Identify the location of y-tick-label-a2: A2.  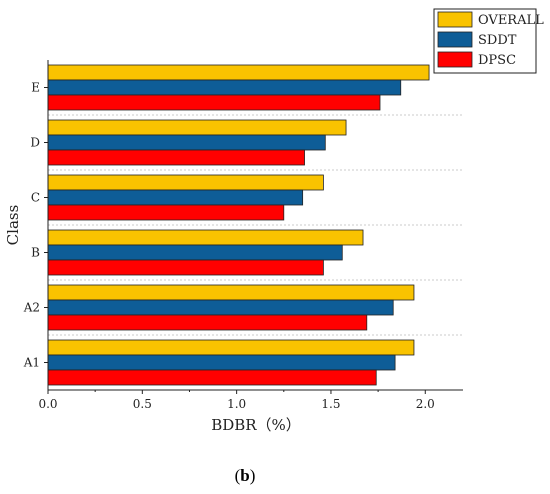
(31, 308).